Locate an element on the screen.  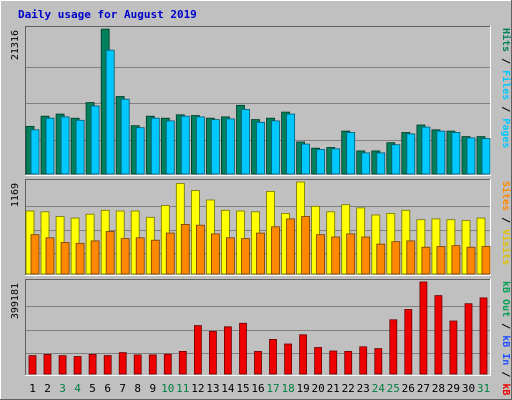
x-tick-day-12: 12 is located at coordinates (197, 388).